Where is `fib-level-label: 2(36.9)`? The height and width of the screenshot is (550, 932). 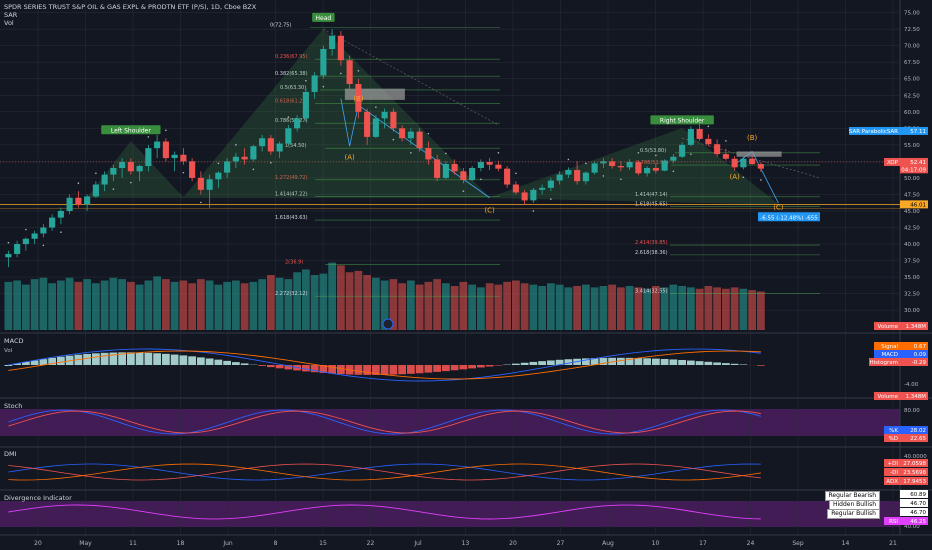 fib-level-label: 2(36.9) is located at coordinates (294, 263).